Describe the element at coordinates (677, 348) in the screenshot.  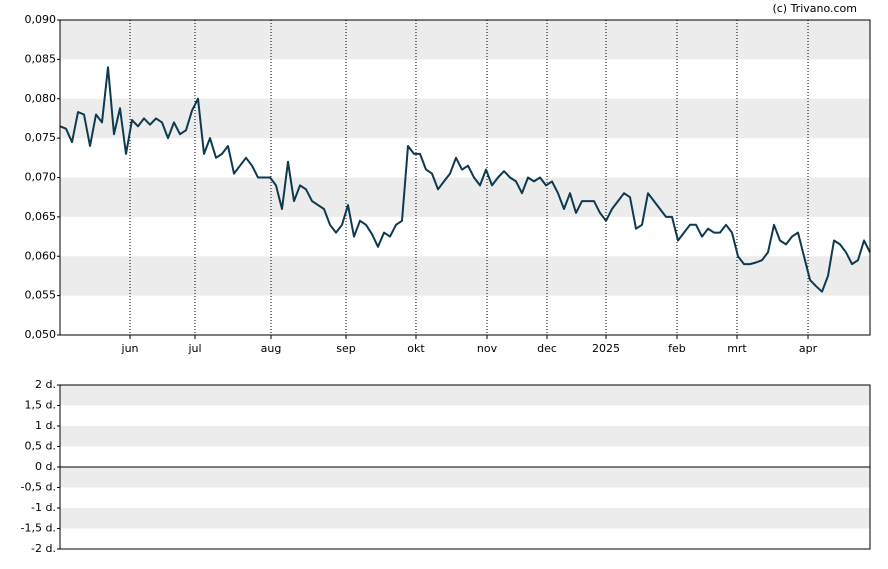
I see `x-tick-label: feb` at that location.